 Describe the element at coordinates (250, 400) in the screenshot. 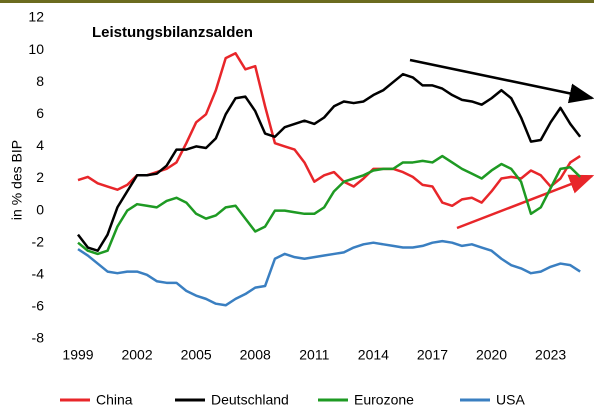

I see `legend-label: Deutschland` at that location.